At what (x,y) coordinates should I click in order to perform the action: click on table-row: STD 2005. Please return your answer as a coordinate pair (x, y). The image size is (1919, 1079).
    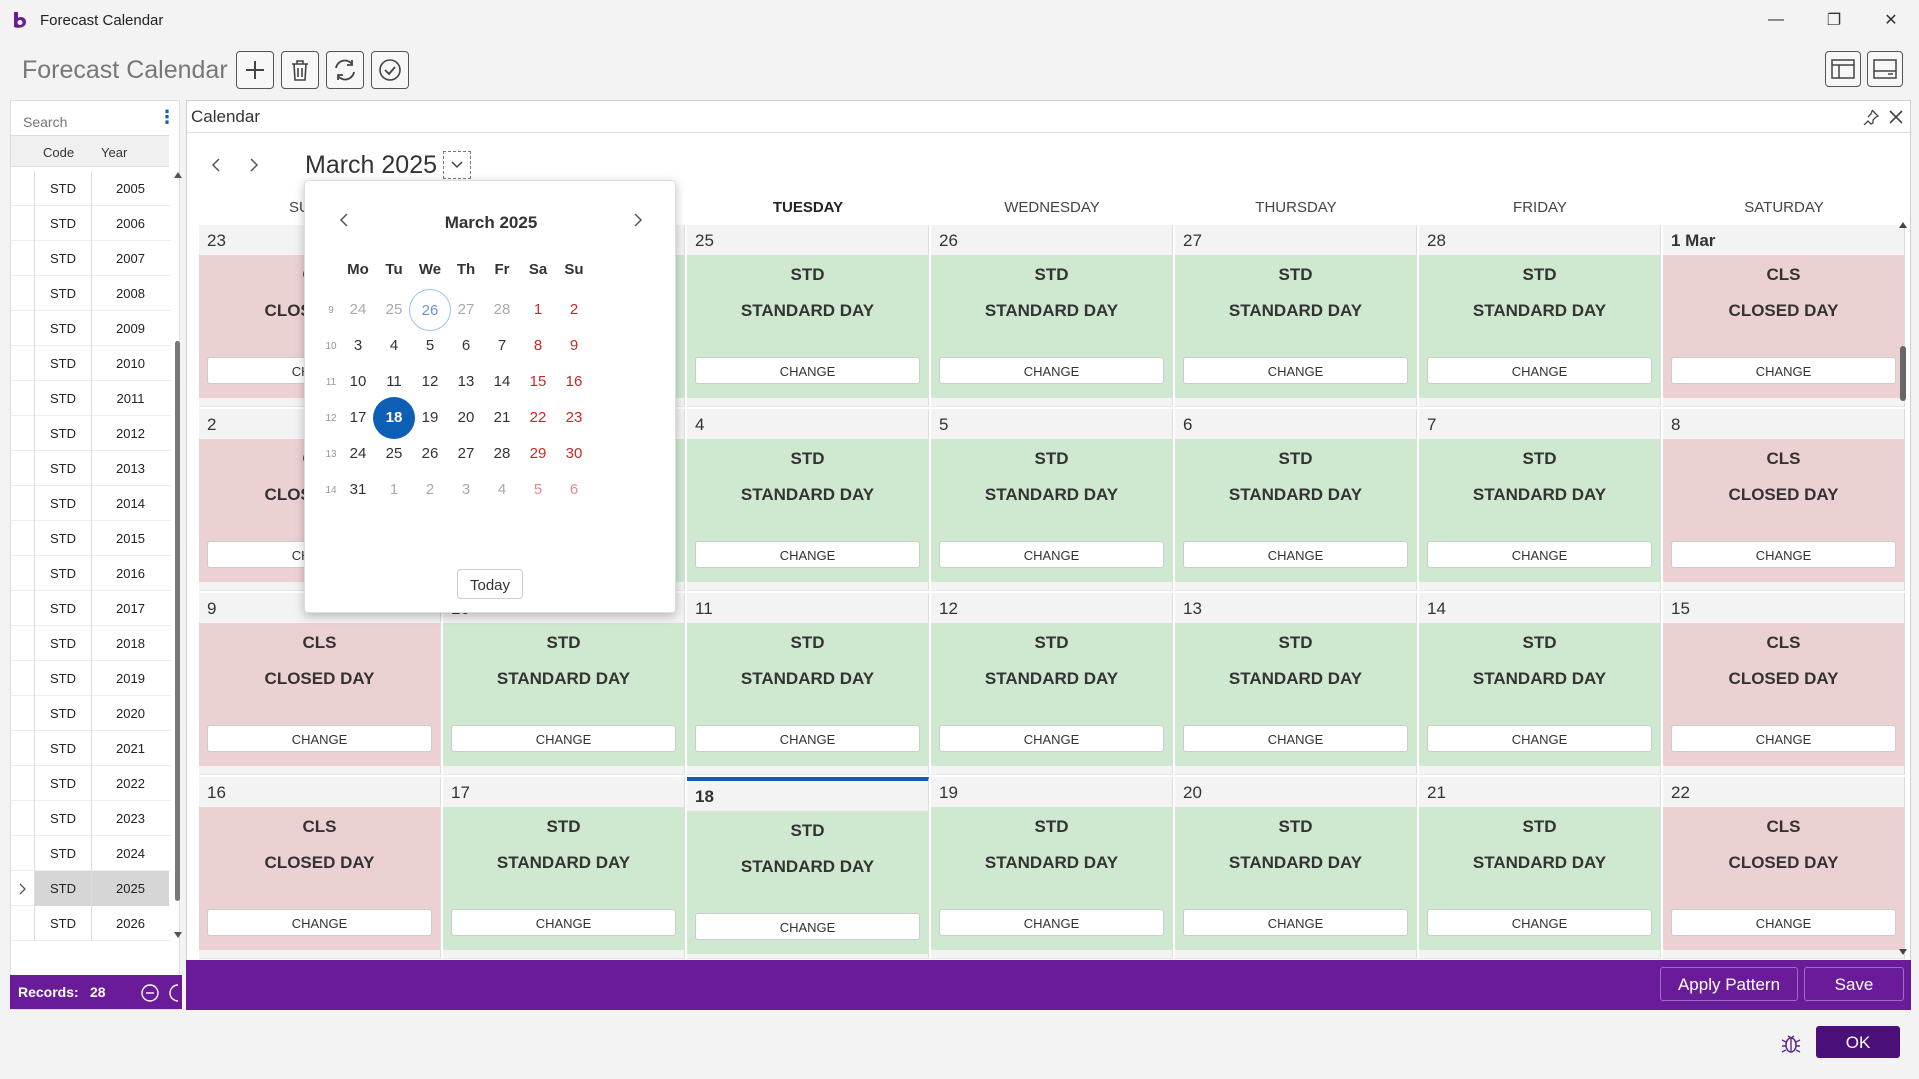
    Looking at the image, I should click on (91, 188).